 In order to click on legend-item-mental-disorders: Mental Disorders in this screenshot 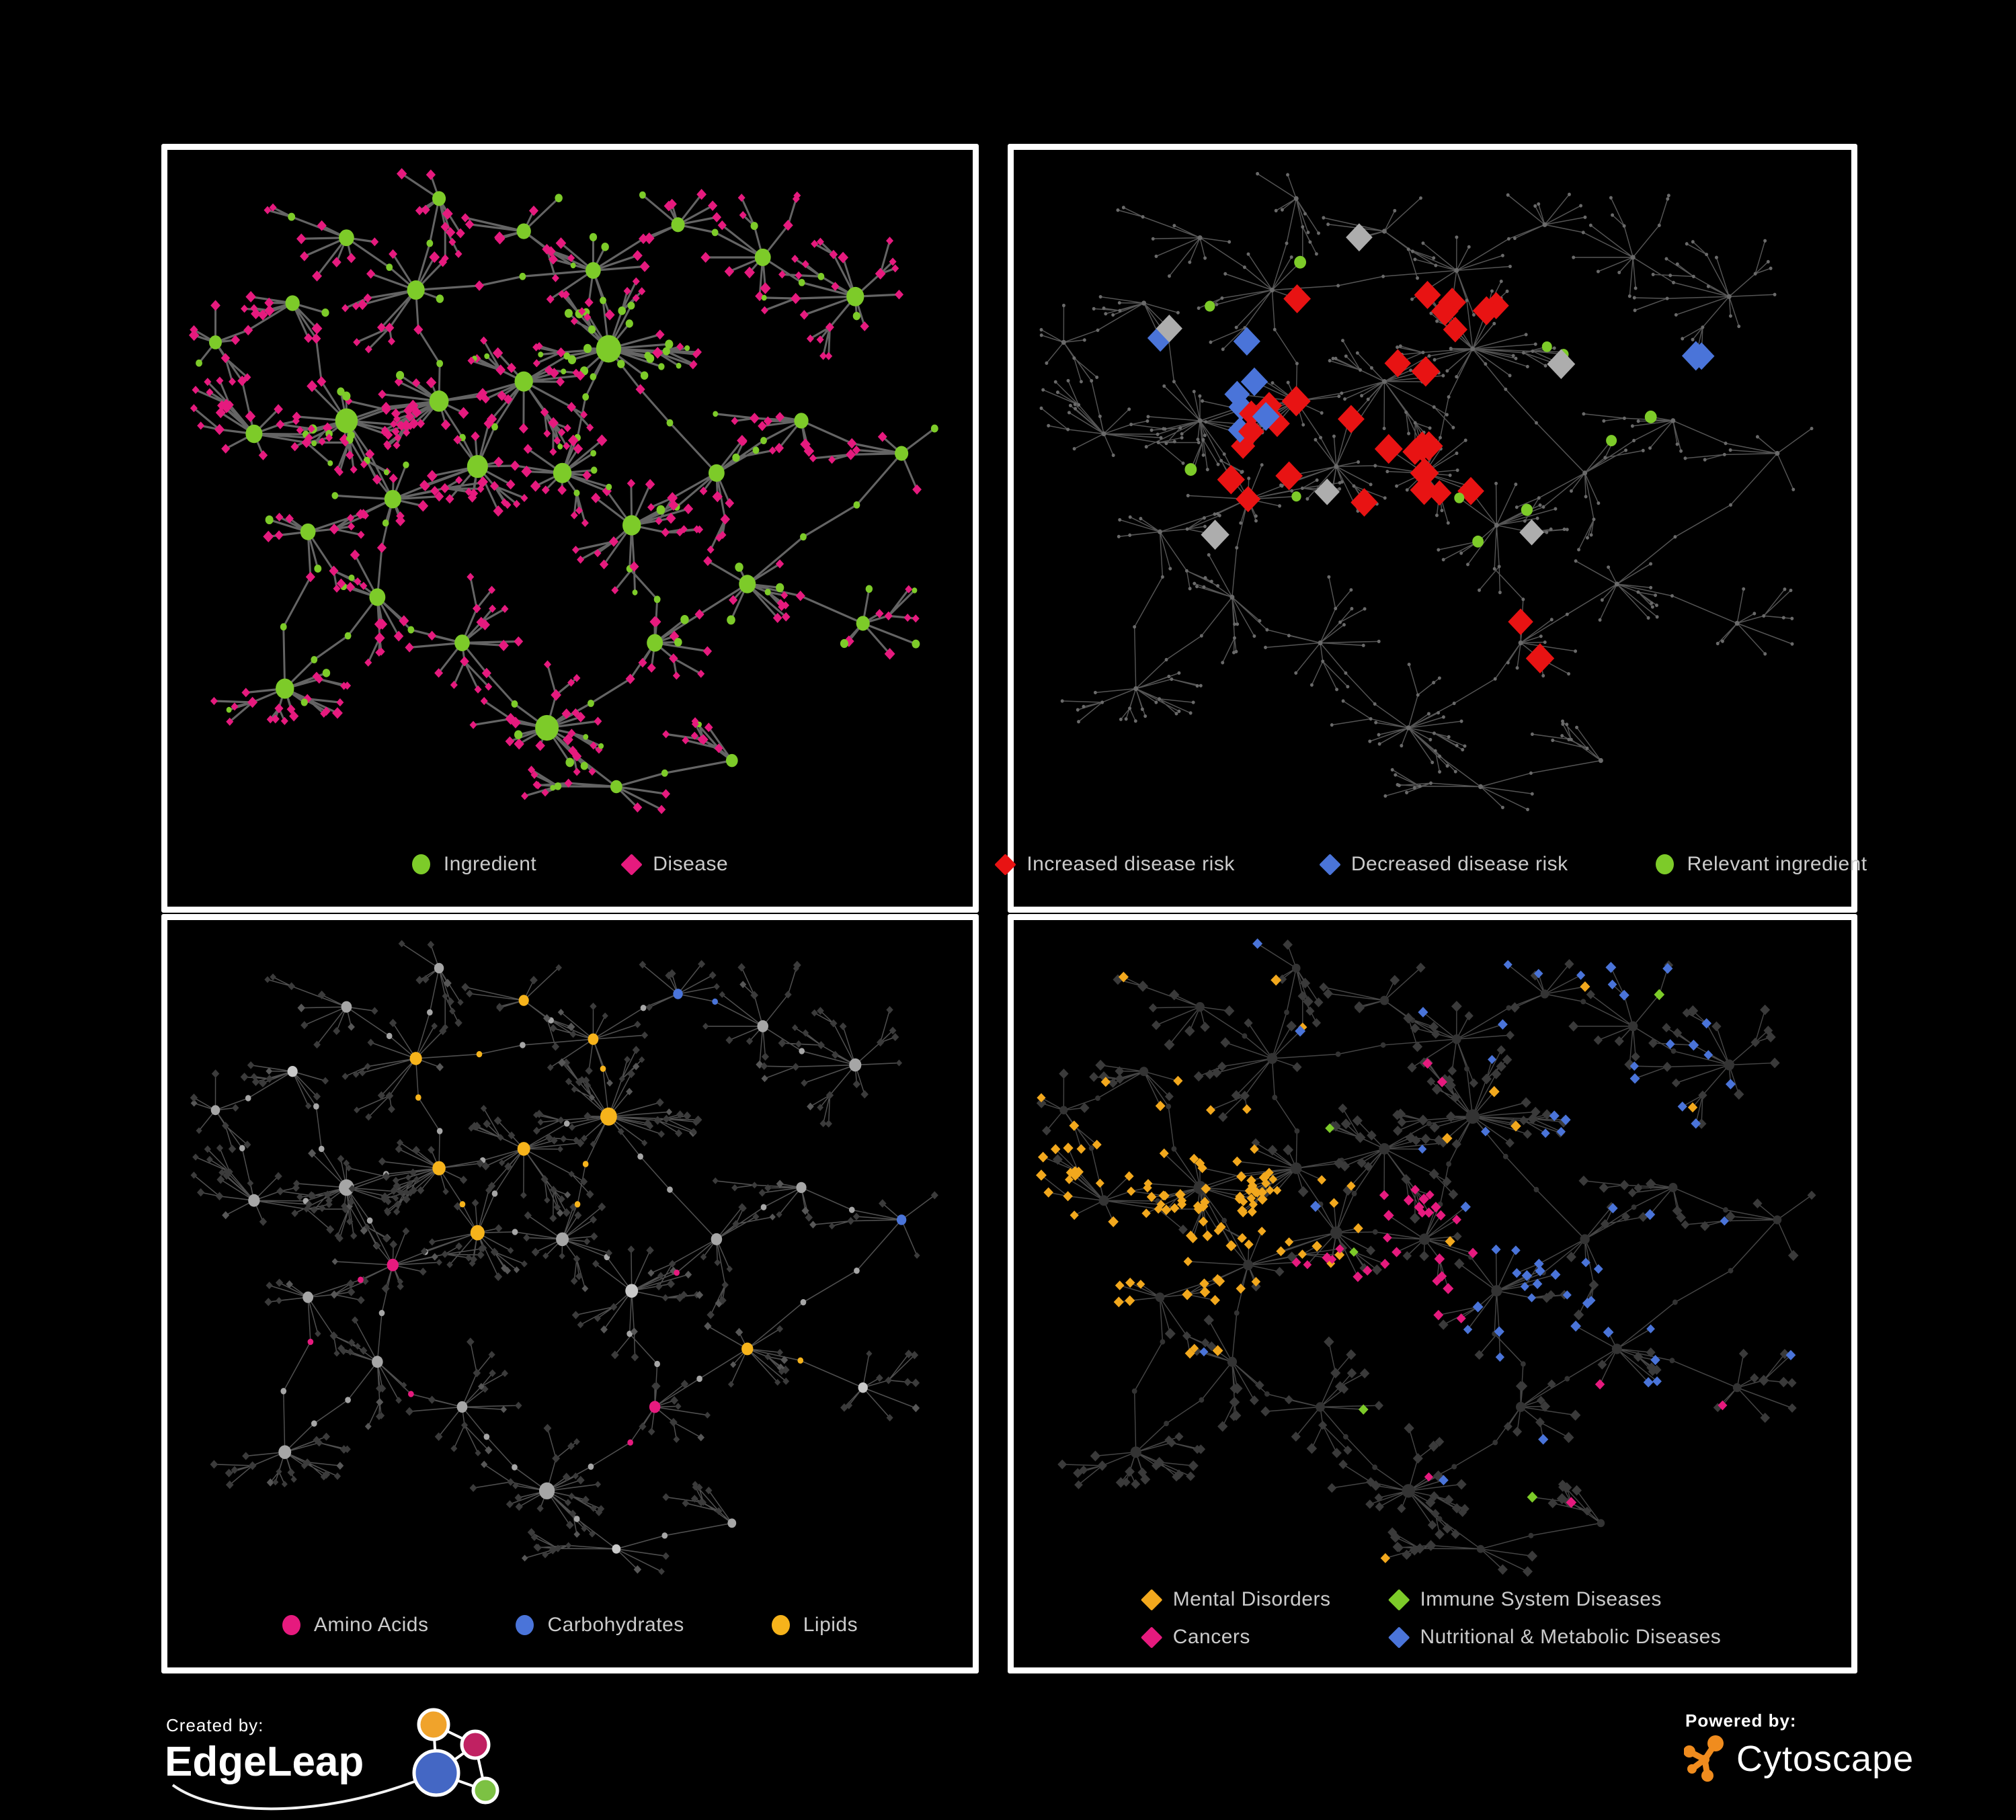, I will do `click(1235, 1599)`.